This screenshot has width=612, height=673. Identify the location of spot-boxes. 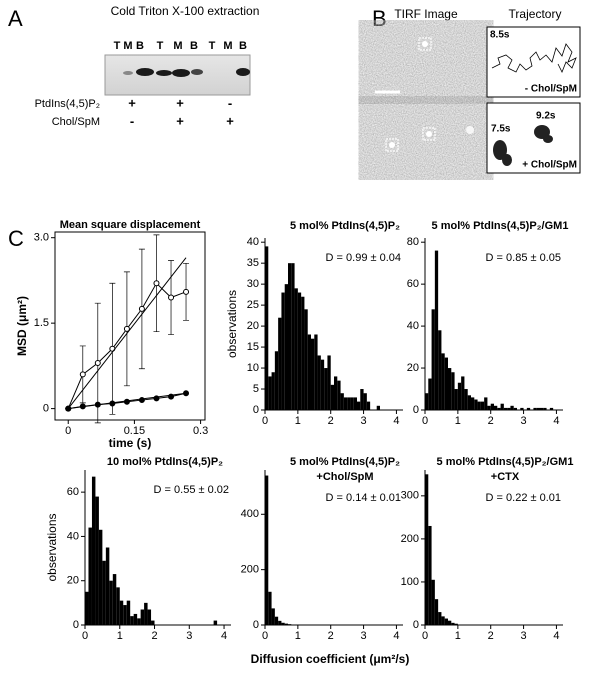
(410, 94).